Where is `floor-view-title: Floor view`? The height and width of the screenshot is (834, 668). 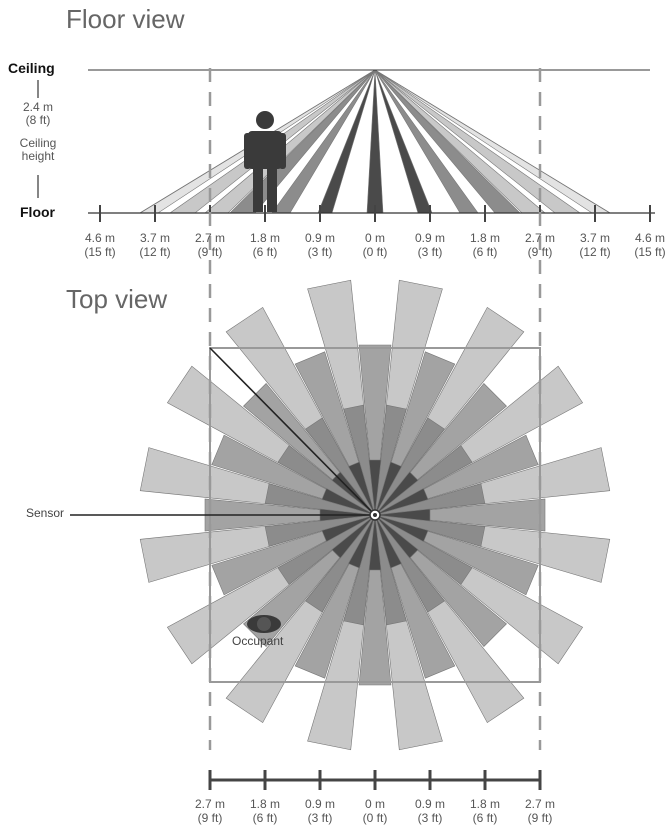
floor-view-title: Floor view is located at coordinates (125, 19).